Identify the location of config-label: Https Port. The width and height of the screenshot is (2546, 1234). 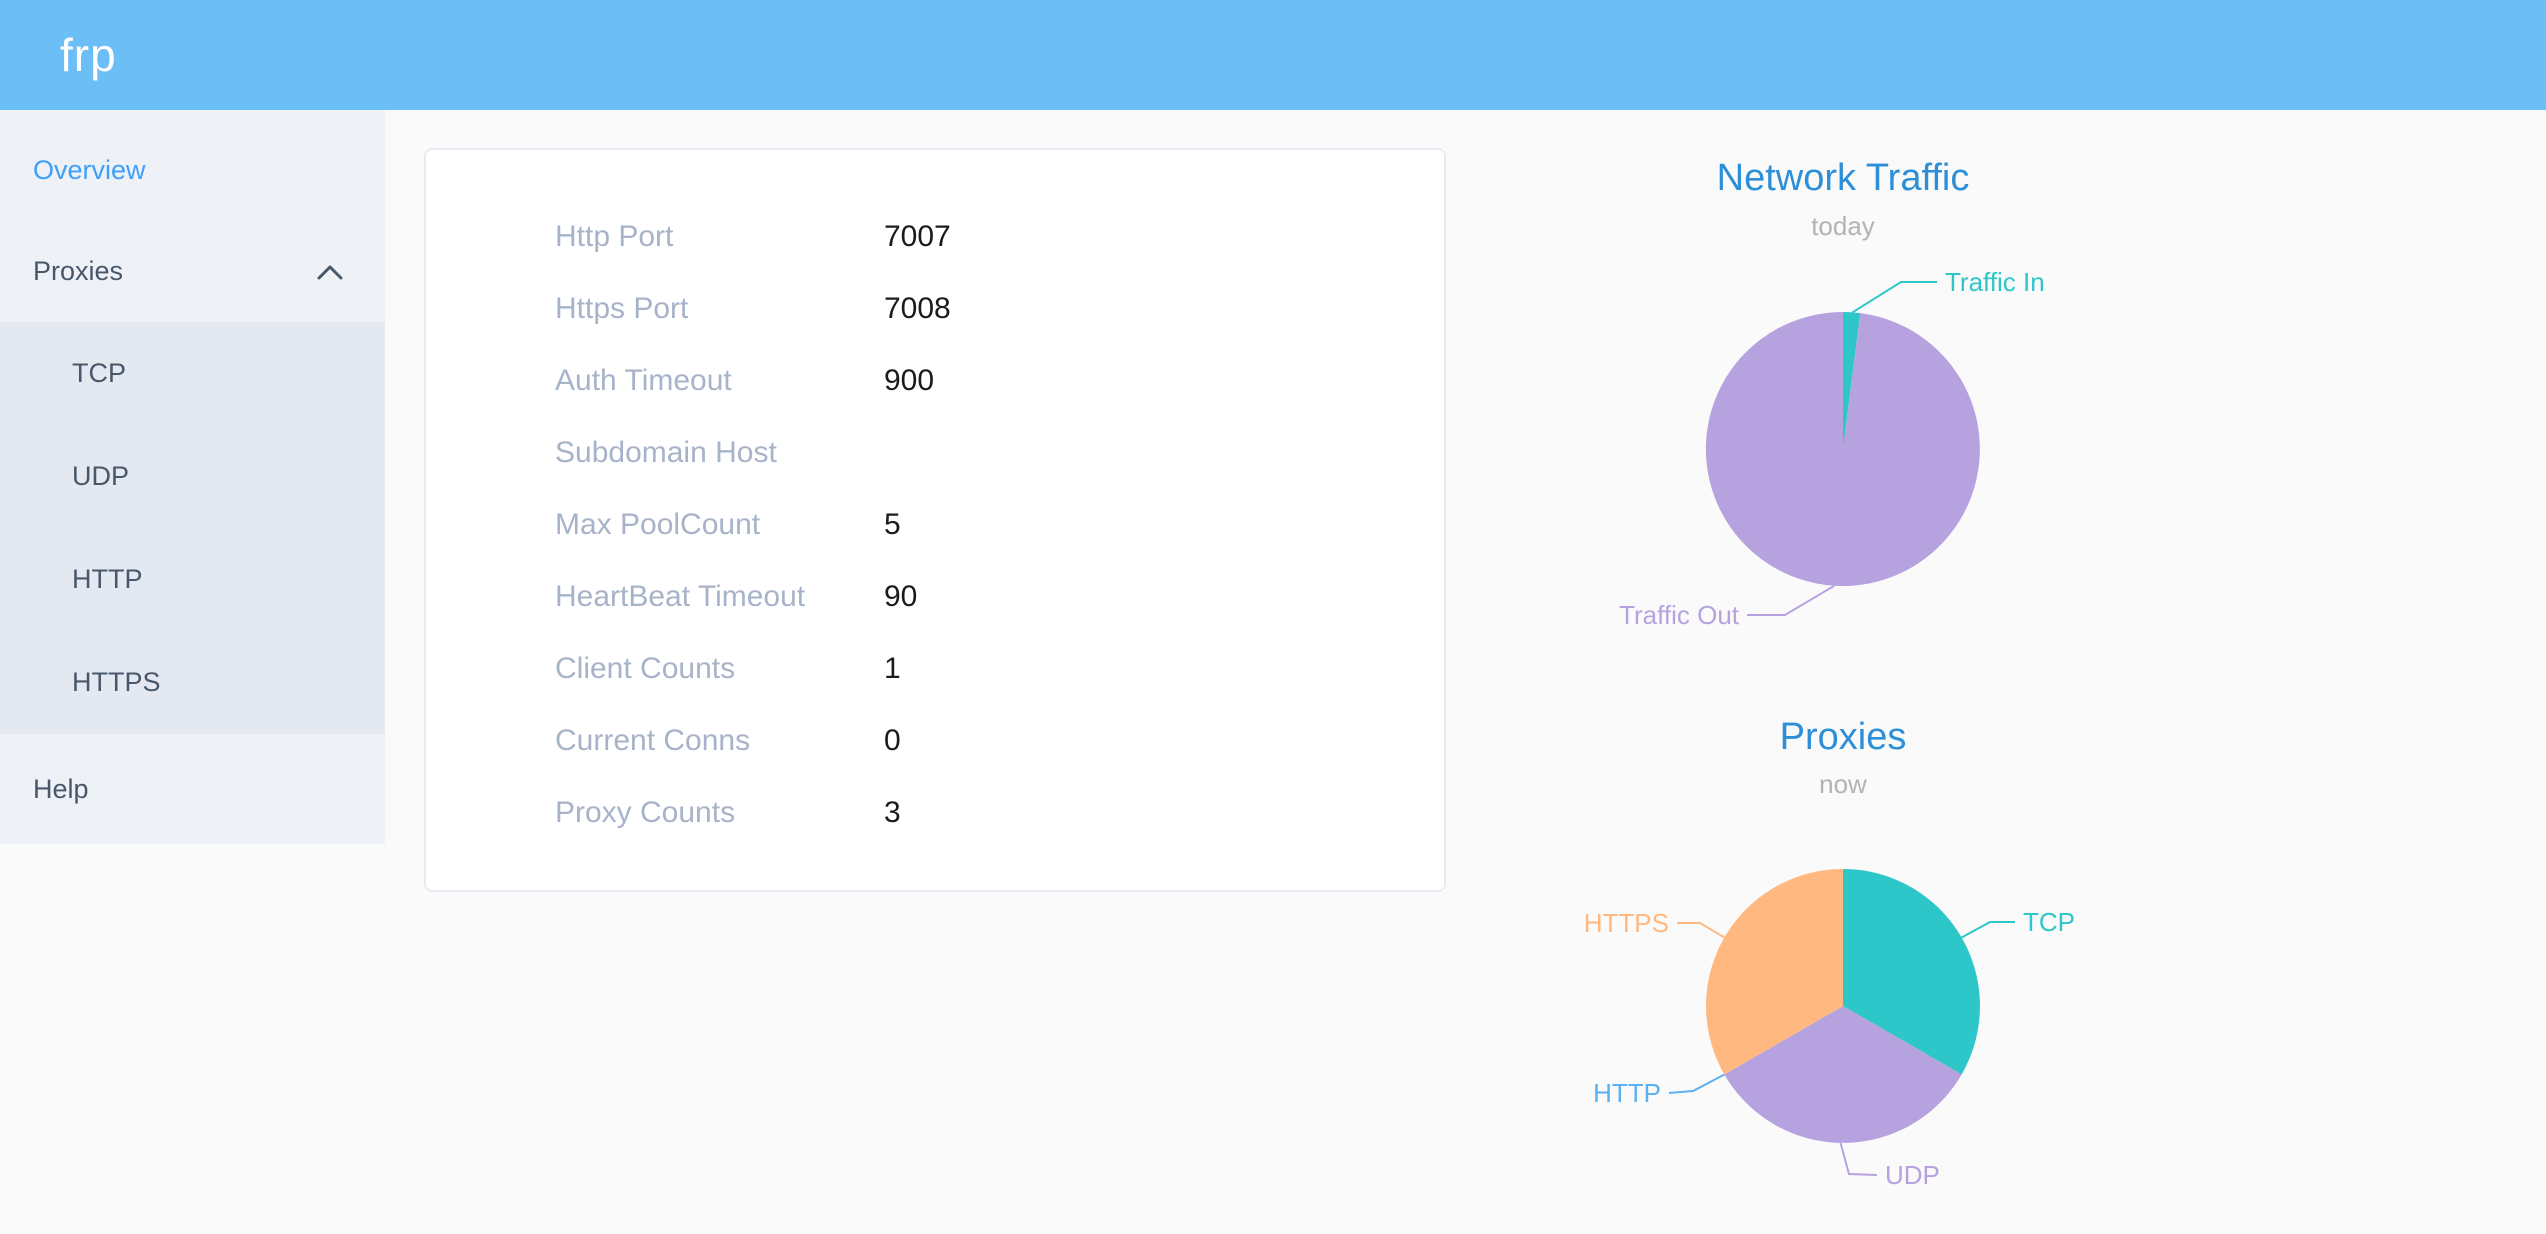
(622, 308).